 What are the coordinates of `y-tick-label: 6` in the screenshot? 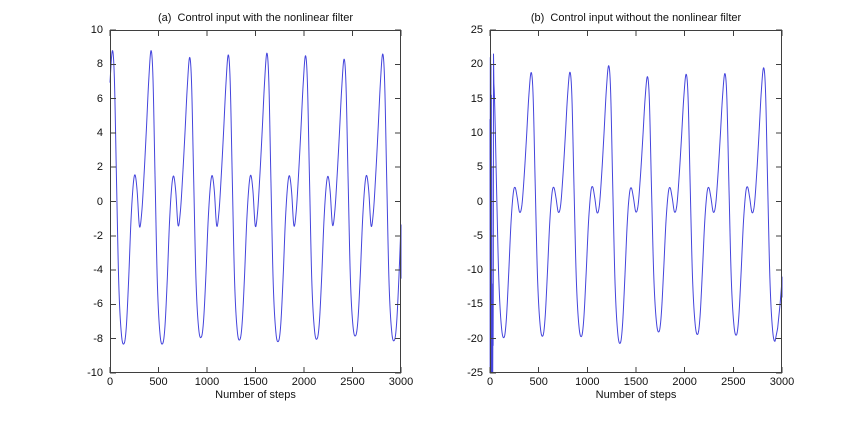 It's located at (99, 98).